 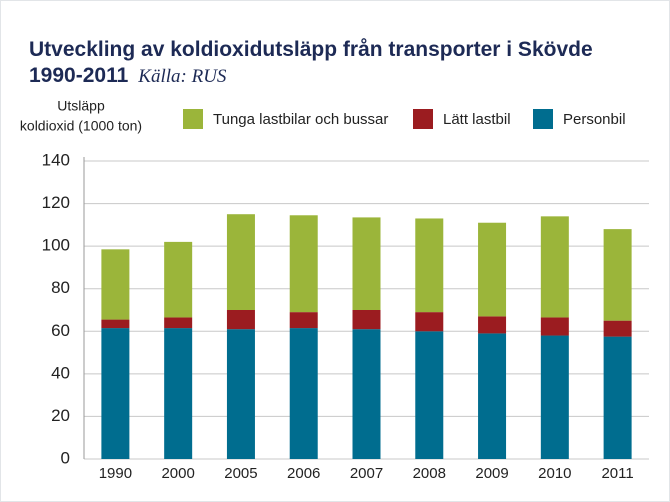 I want to click on y-tick-label: 120, so click(x=56, y=202).